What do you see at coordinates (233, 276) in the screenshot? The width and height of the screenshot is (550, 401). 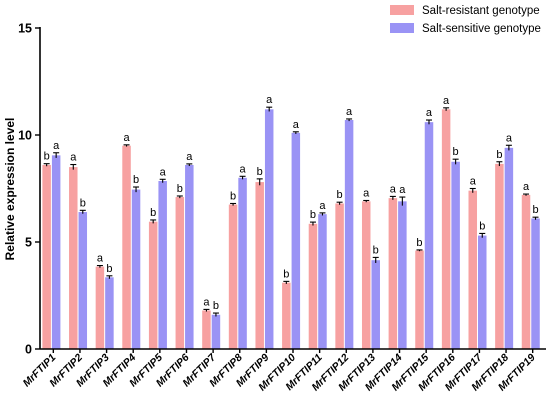 I see `bar-salt-resistant-mrftip8` at bounding box center [233, 276].